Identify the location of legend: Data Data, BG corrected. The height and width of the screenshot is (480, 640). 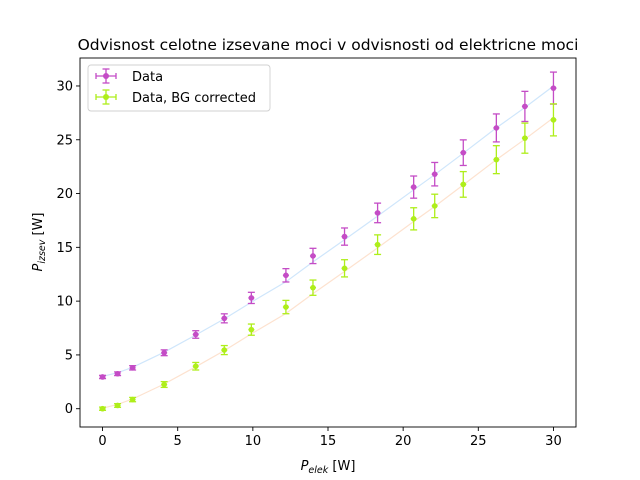
(179, 88).